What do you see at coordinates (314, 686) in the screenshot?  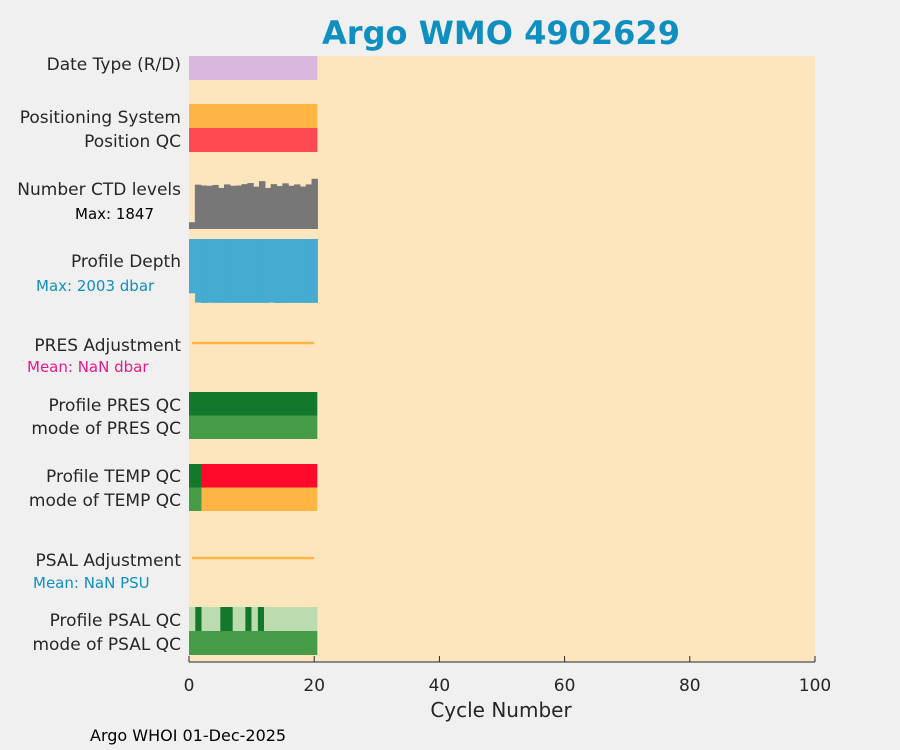 I see `x-tick-label: 20` at bounding box center [314, 686].